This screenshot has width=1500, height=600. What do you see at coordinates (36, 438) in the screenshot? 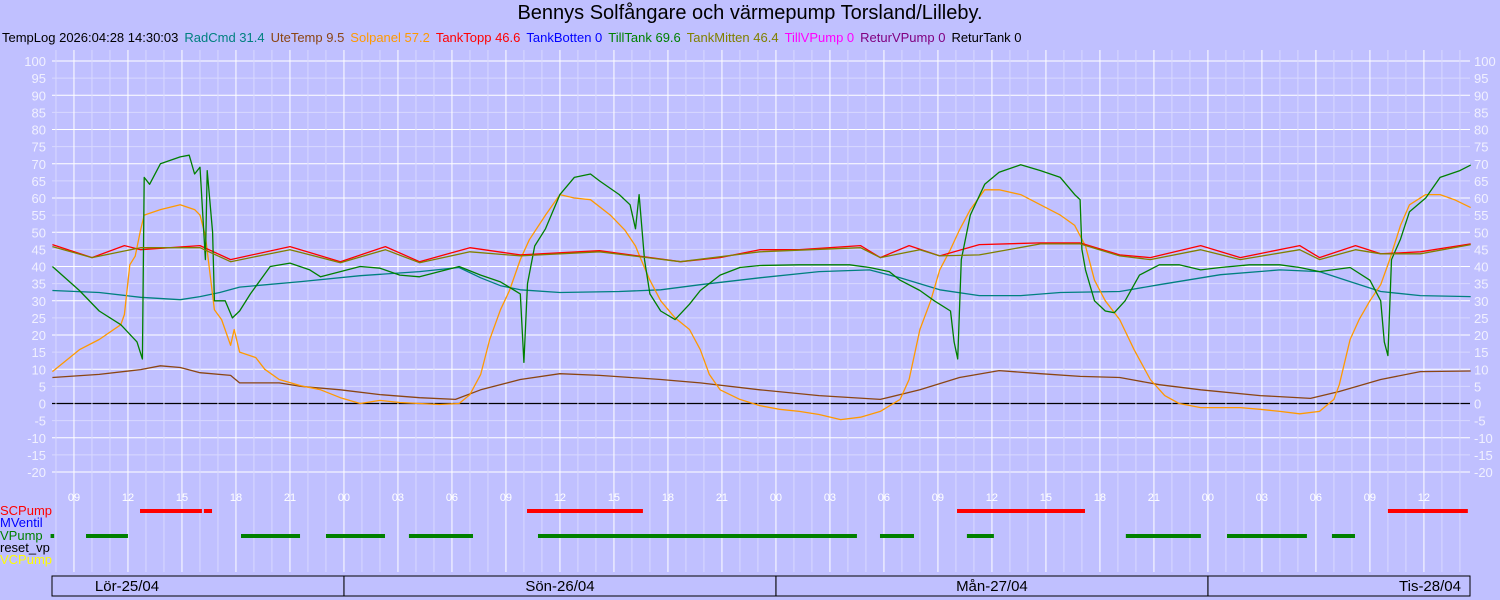
I see `y-tick-label-left: -10` at bounding box center [36, 438].